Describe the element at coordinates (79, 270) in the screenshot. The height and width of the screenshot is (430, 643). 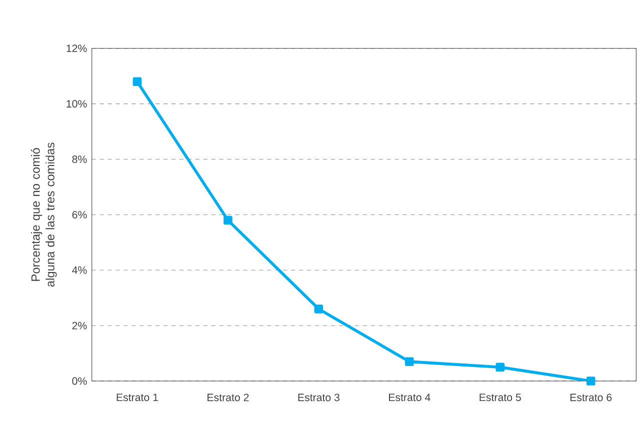
I see `y-tick-label: 4%` at that location.